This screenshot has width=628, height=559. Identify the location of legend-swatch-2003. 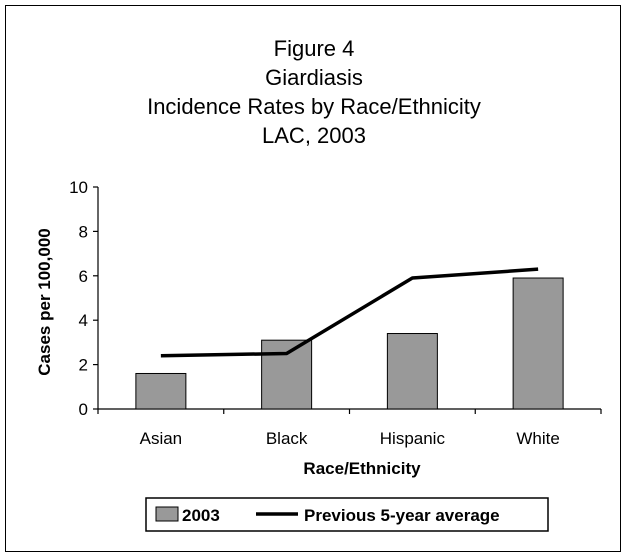
(167, 514).